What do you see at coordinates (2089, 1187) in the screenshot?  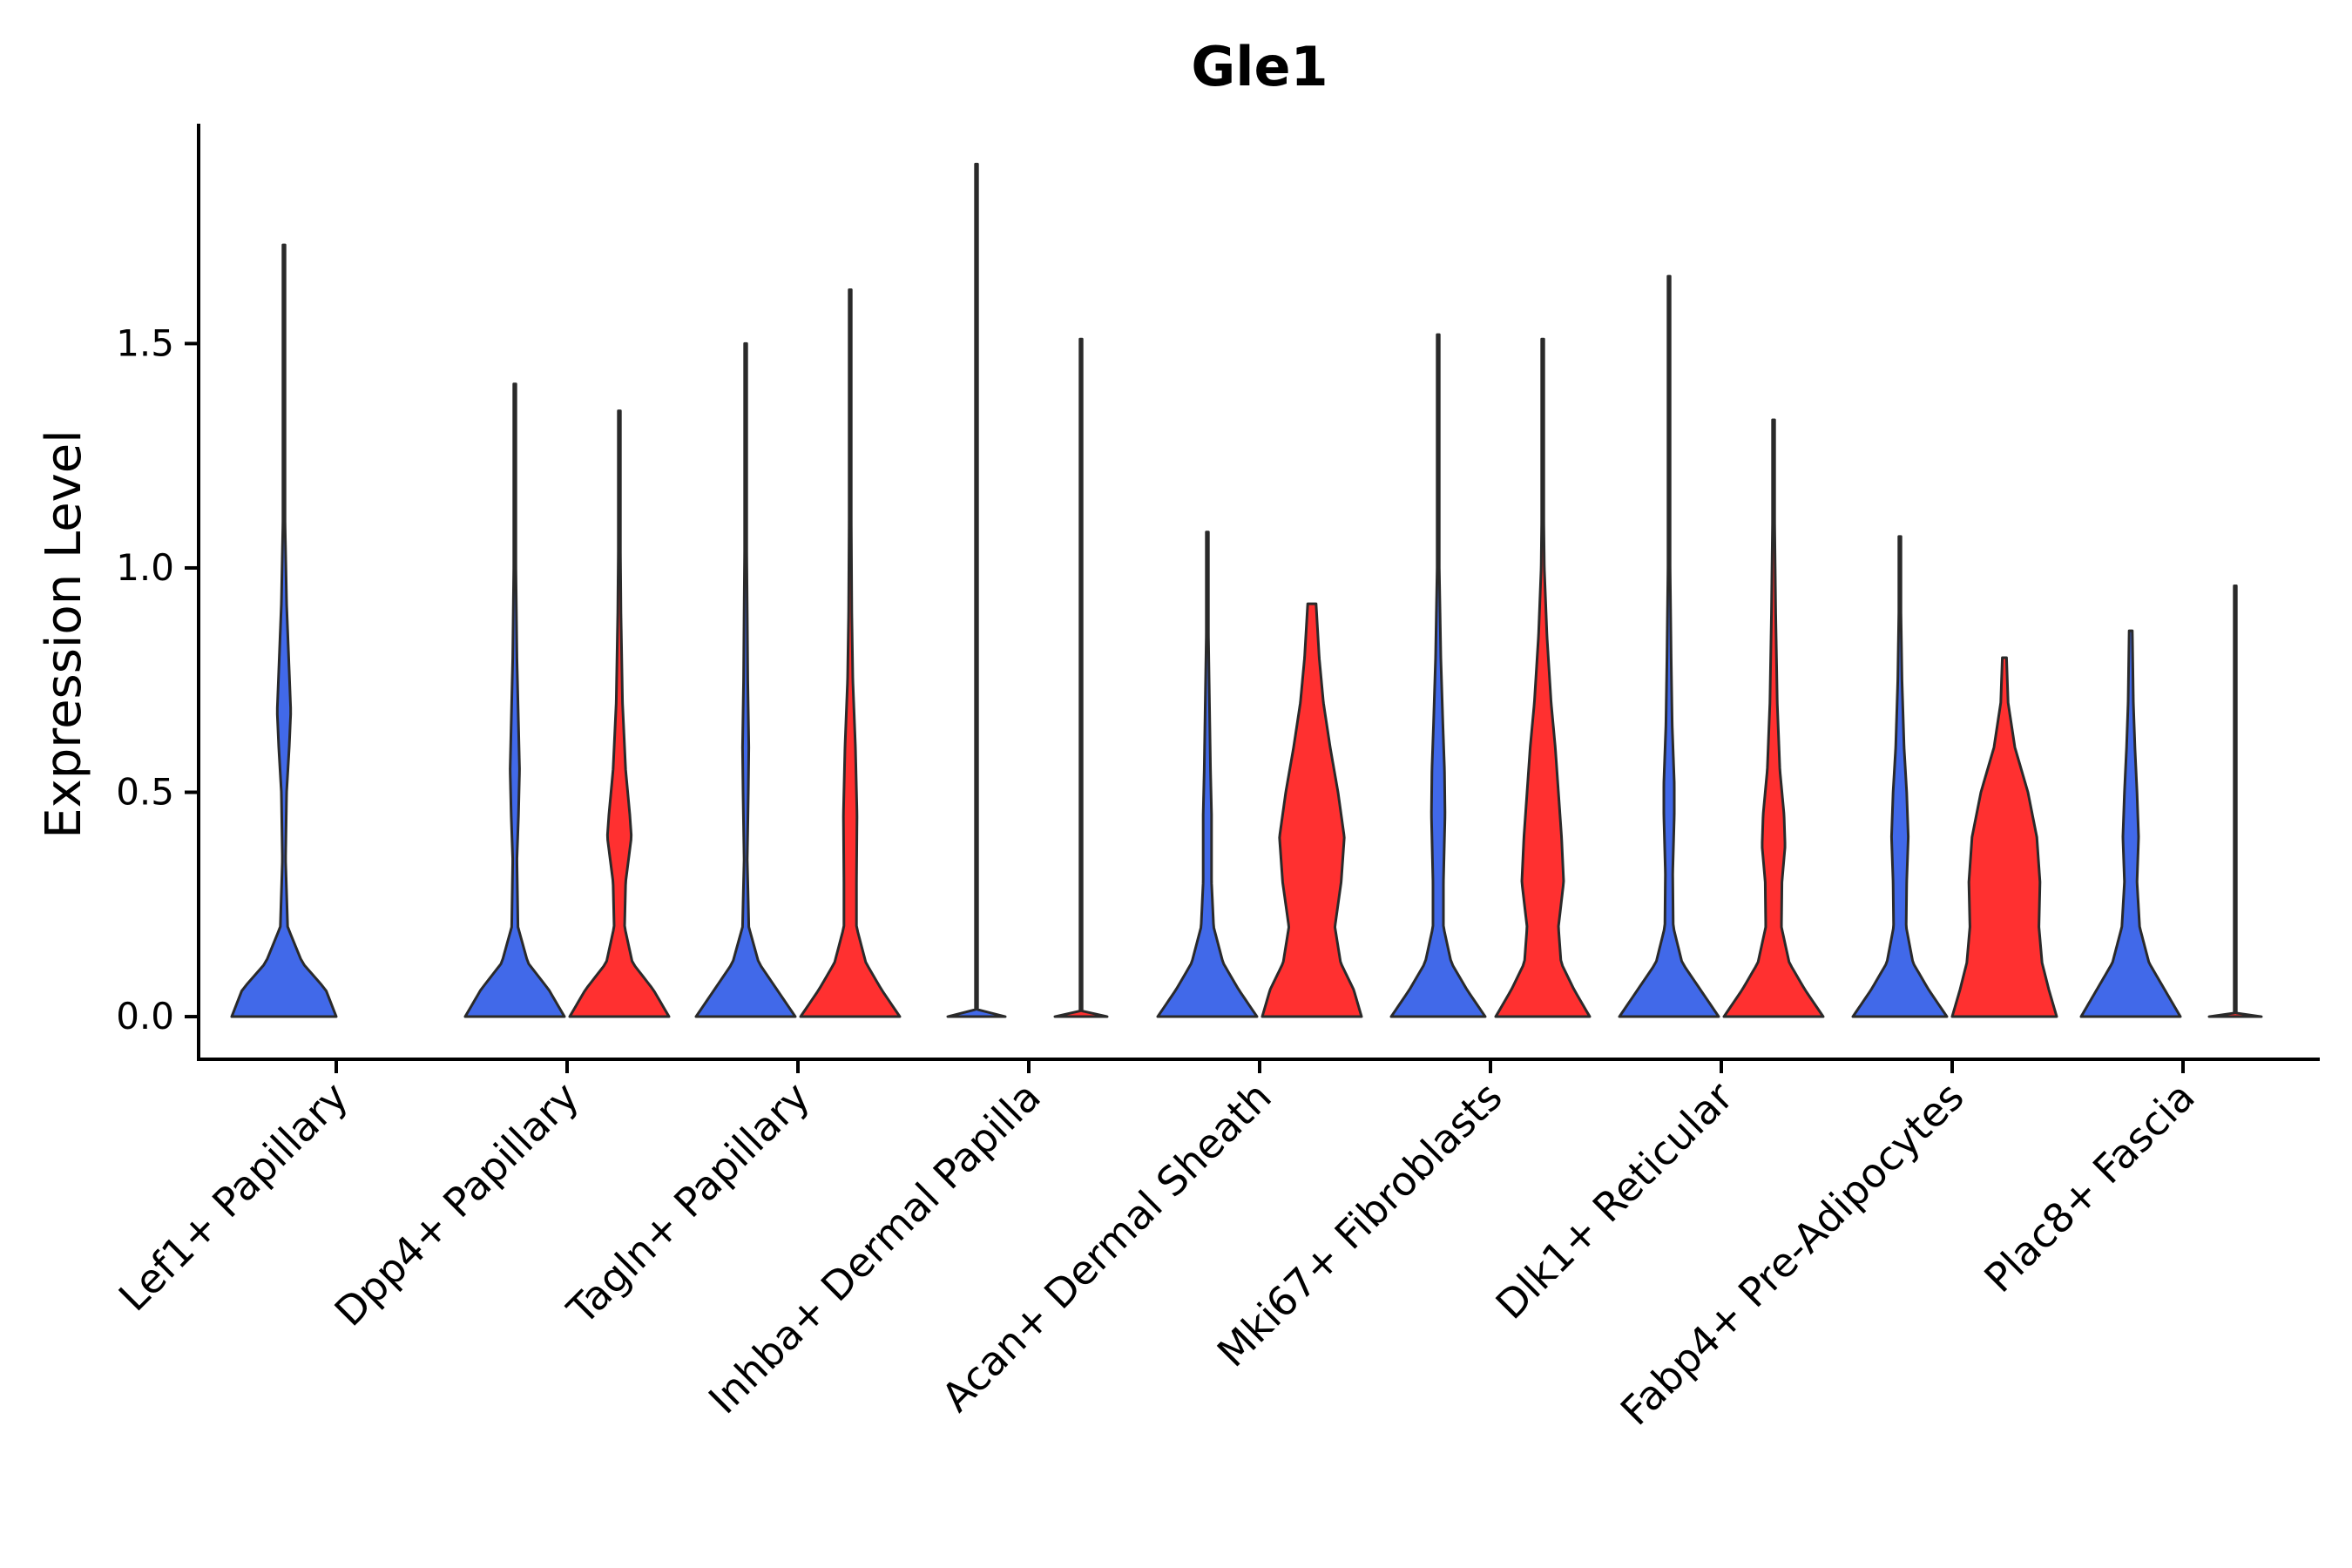 I see `x-tick-label: Plac8+ Fascia` at bounding box center [2089, 1187].